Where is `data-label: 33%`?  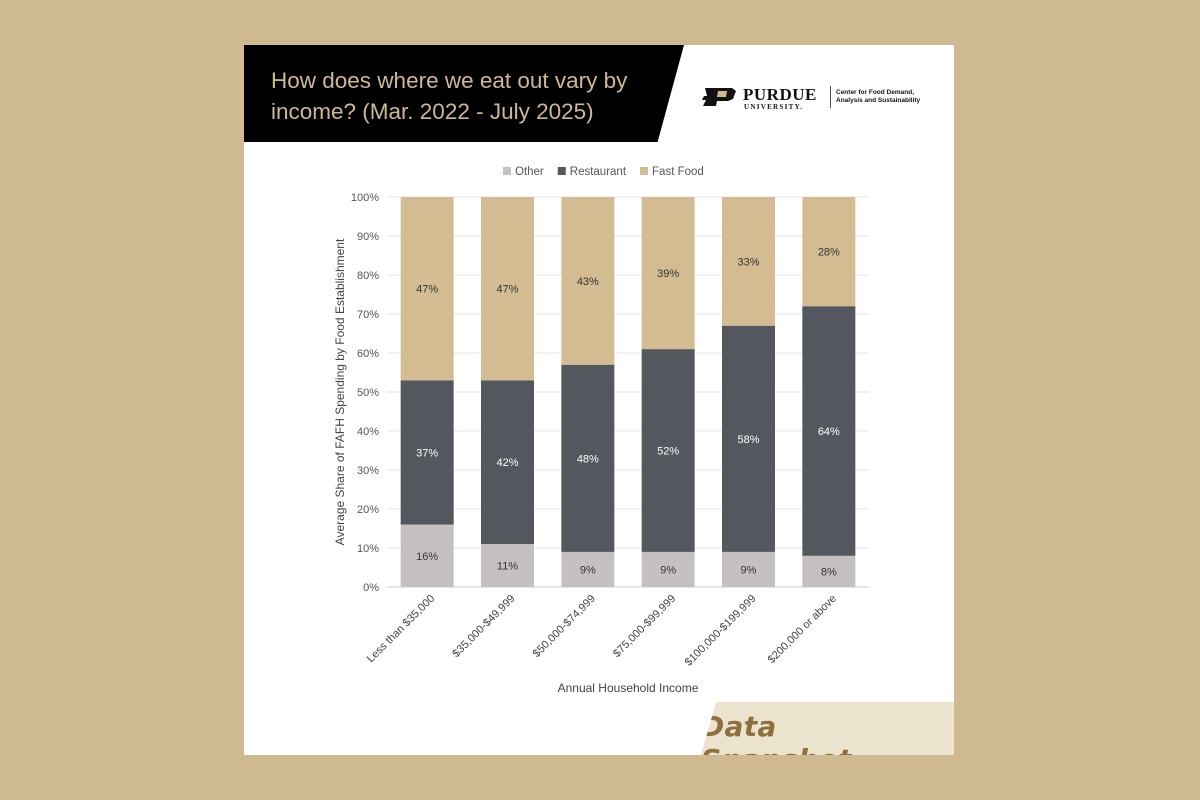
data-label: 33% is located at coordinates (748, 262).